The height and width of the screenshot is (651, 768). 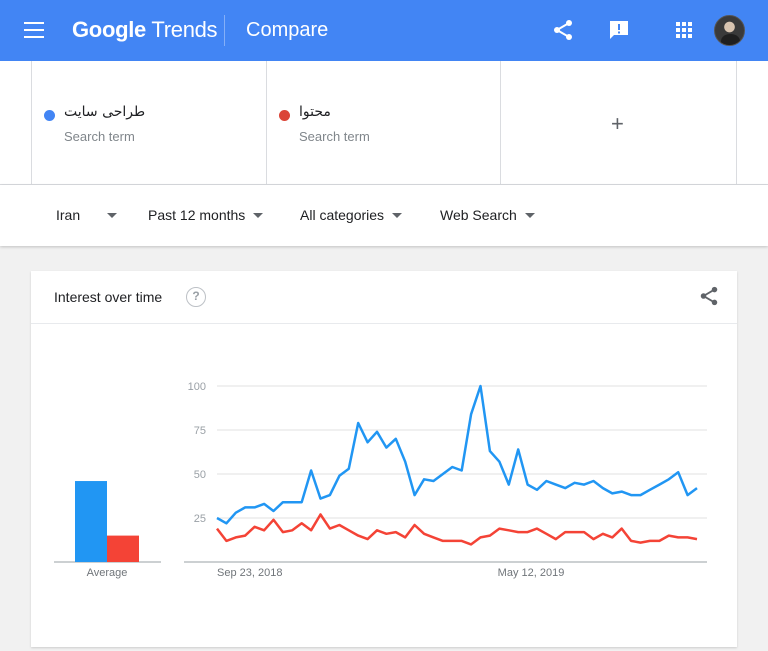 I want to click on feedback-icon, so click(x=619, y=30).